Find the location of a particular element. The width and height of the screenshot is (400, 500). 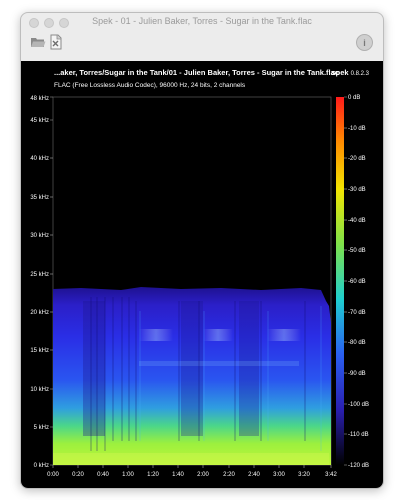

time-tick-label: 0:40 is located at coordinates (103, 475).